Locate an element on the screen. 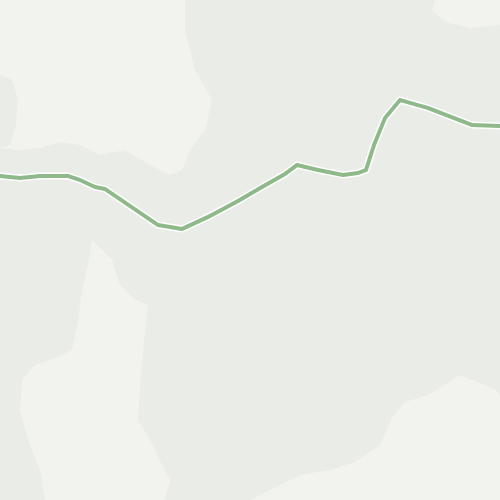 The image size is (500, 500). light-area-top-right is located at coordinates (466, 14).